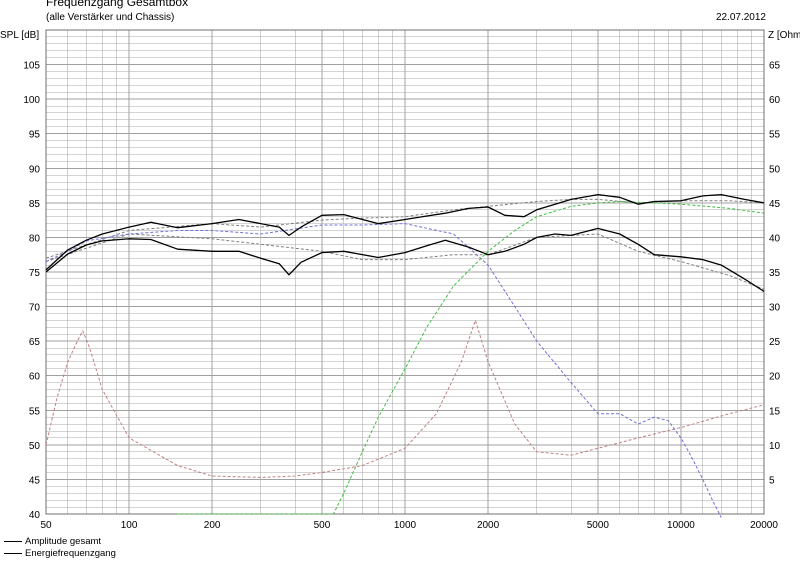 The width and height of the screenshot is (800, 575). What do you see at coordinates (775, 169) in the screenshot?
I see `y-tick-label-right: 50` at bounding box center [775, 169].